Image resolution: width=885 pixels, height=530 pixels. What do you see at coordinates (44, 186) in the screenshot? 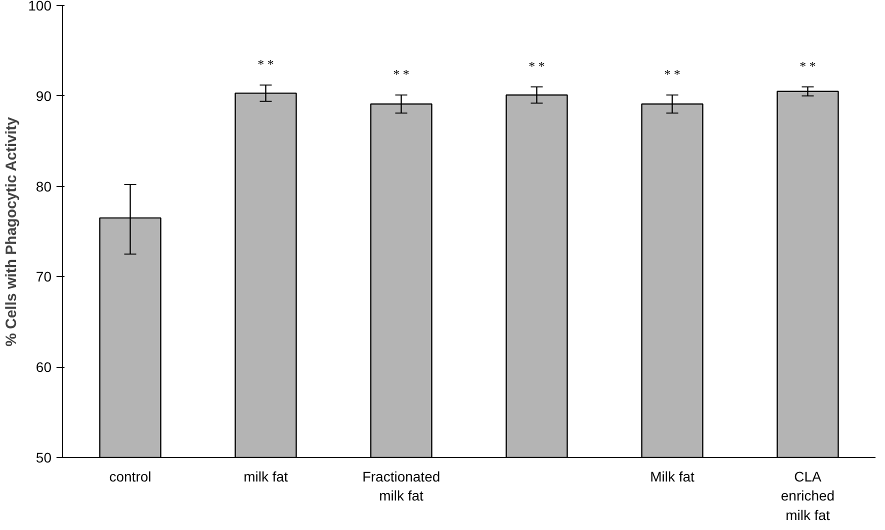
I see `y-tick-label: 80` at bounding box center [44, 186].